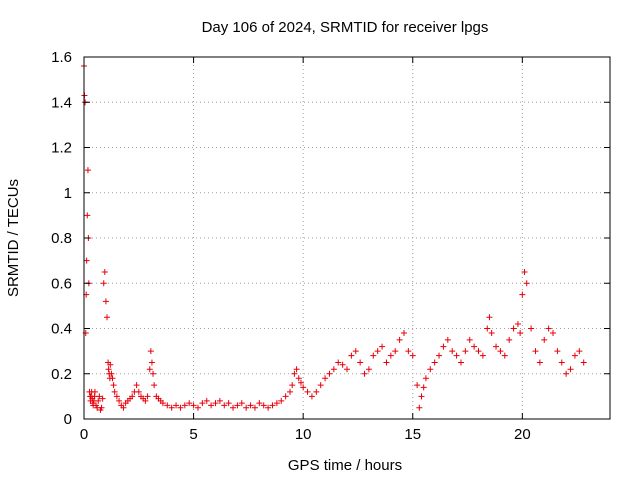 The height and width of the screenshot is (480, 640). I want to click on y-tick-label: 0, so click(68, 419).